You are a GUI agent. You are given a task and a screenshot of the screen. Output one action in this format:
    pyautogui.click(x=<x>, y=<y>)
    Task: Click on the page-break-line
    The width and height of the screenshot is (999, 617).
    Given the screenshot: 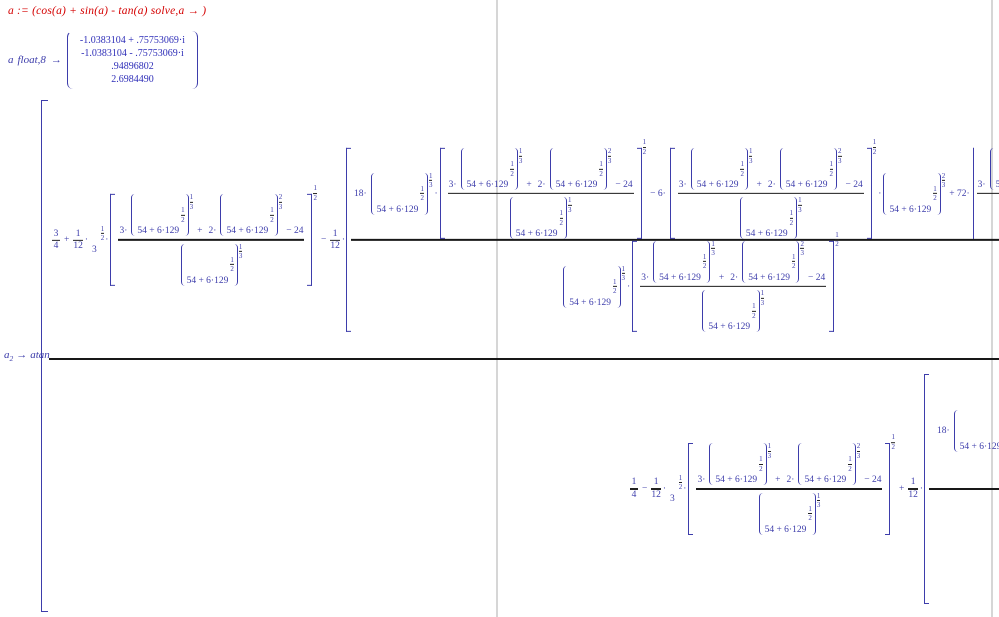 What is the action you would take?
    pyautogui.click(x=992, y=308)
    